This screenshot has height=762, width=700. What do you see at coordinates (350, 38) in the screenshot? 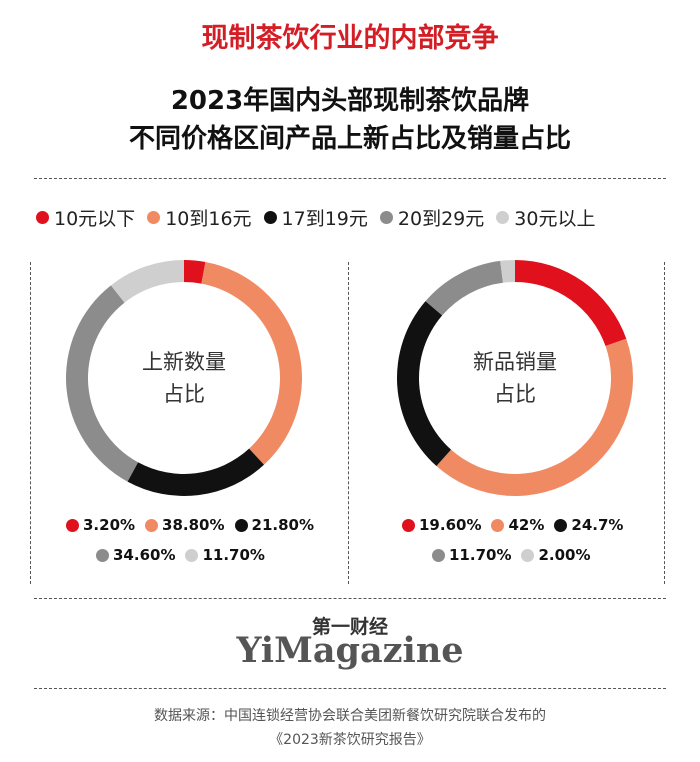
I see `header-title: 现制茶饮行业的内部竞争` at bounding box center [350, 38].